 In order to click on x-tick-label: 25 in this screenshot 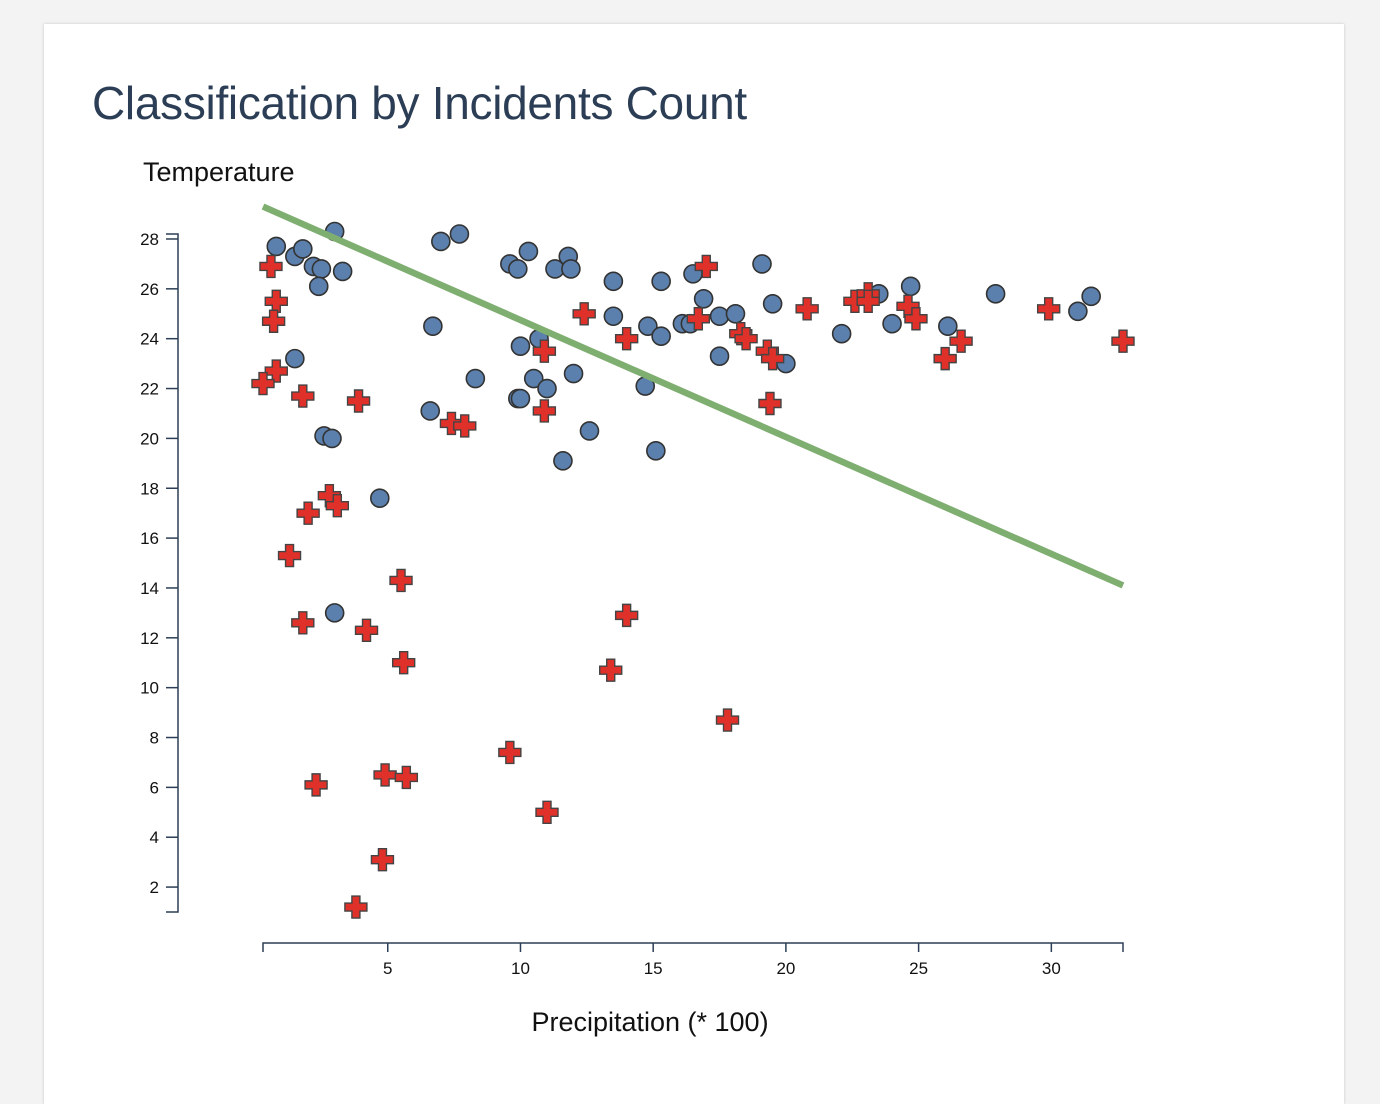, I will do `click(918, 968)`.